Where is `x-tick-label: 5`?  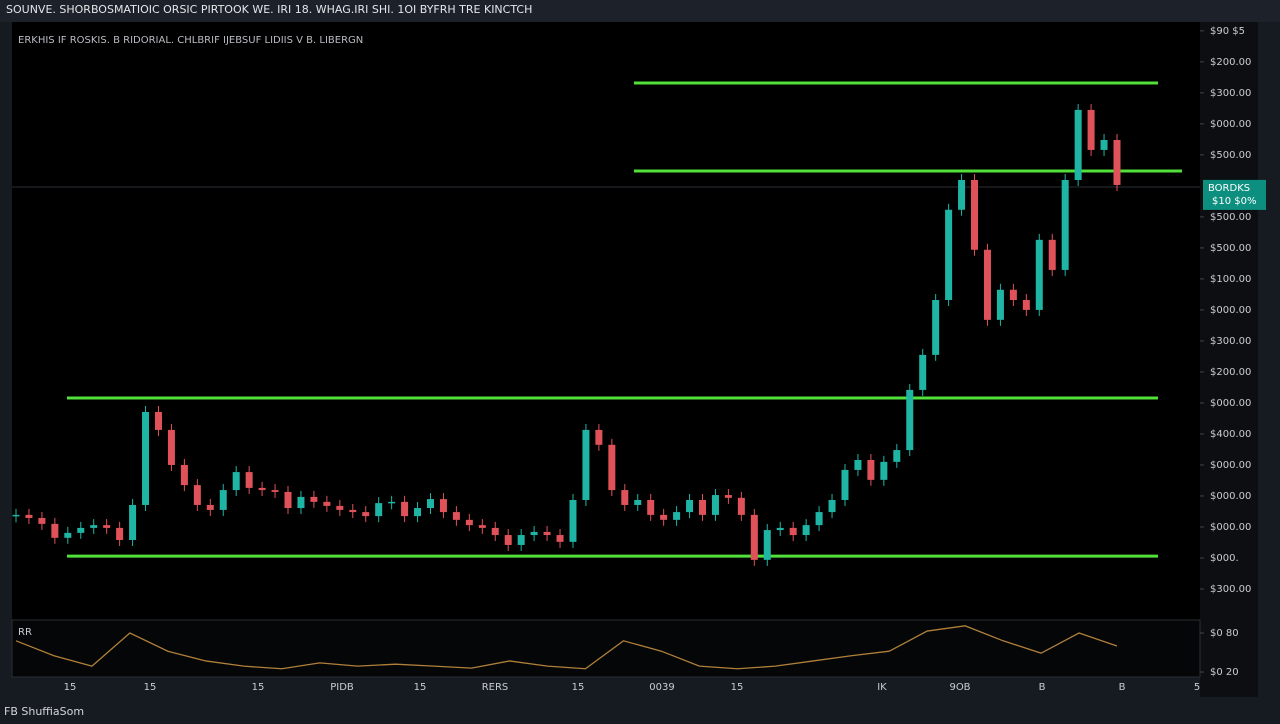 x-tick-label: 5 is located at coordinates (1197, 687).